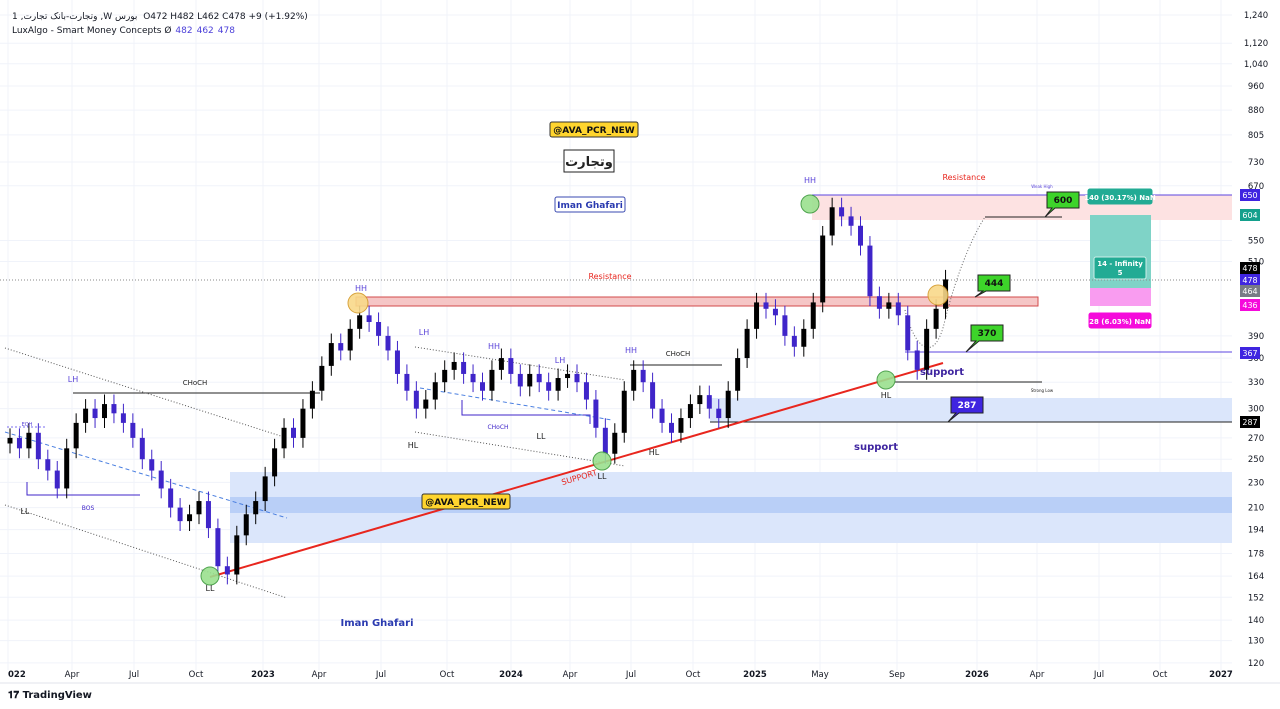  Describe the element at coordinates (897, 675) in the screenshot. I see `x-tick-label: Sep` at that location.